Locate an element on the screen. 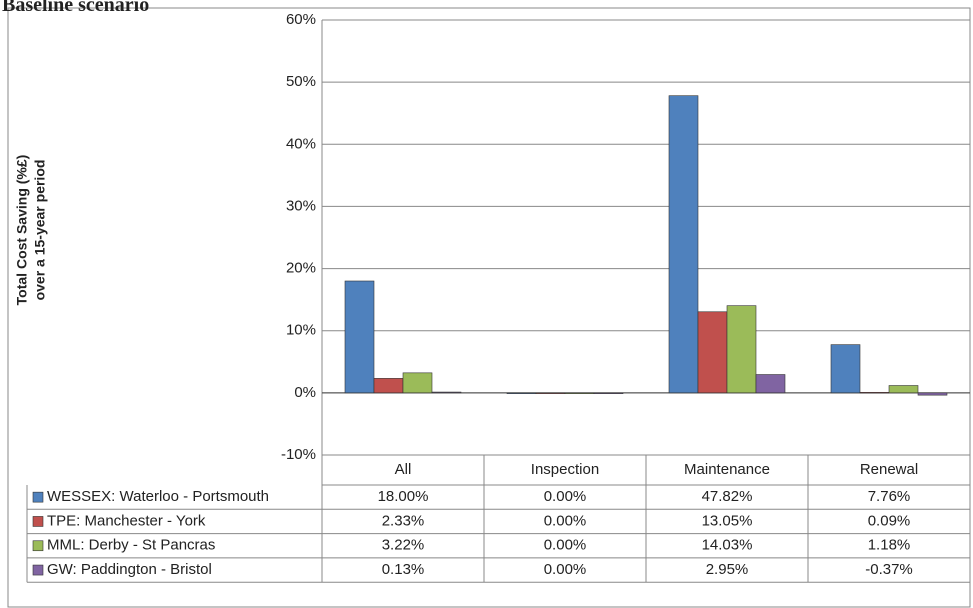 The image size is (973, 608). x-tick-label: Maintenance is located at coordinates (727, 469).